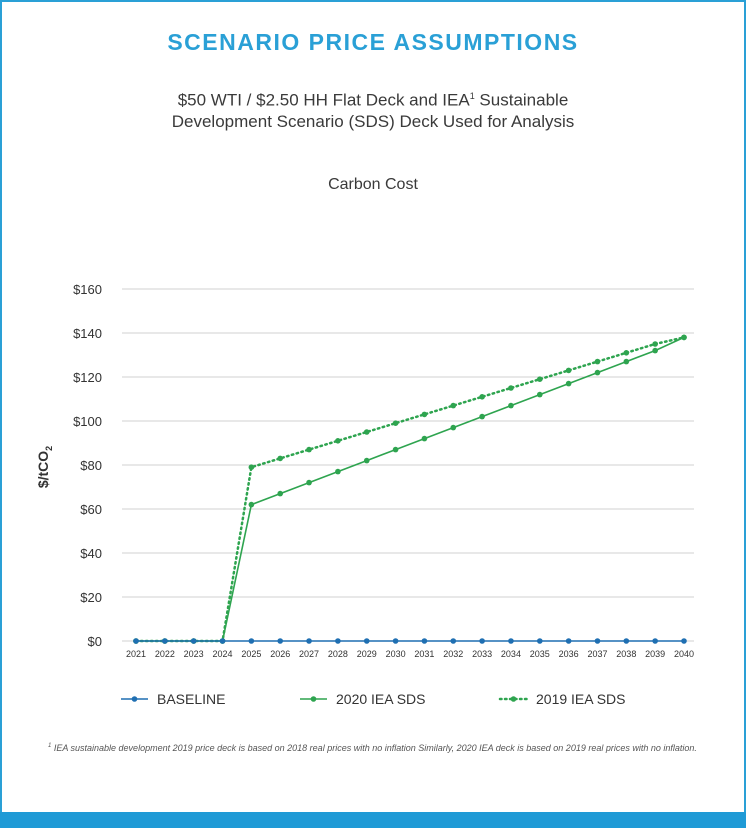  Describe the element at coordinates (626, 654) in the screenshot. I see `x-tick-label: 2038` at that location.